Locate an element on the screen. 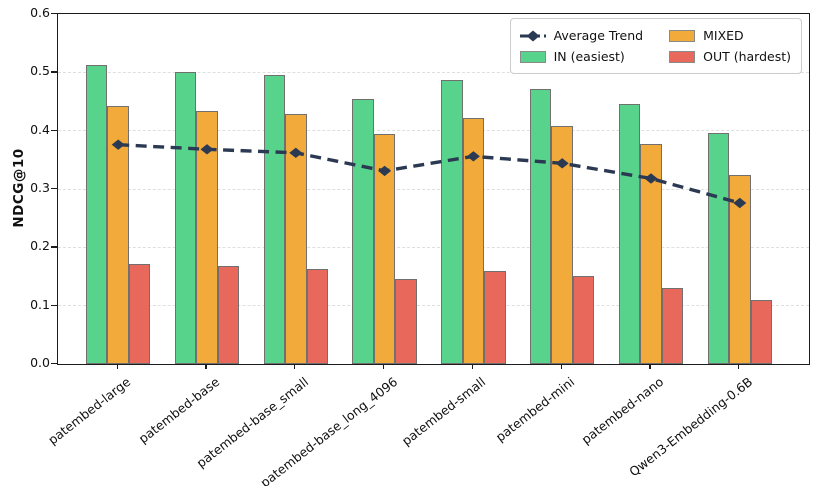  average-trend-legend-marker-icon is located at coordinates (532, 36).